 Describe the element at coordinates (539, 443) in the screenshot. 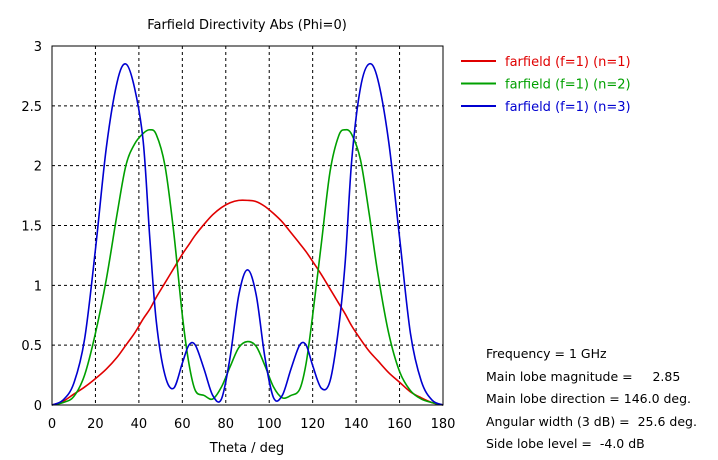

I see `info-side-lobe-level-label: Side lobe level =` at that location.